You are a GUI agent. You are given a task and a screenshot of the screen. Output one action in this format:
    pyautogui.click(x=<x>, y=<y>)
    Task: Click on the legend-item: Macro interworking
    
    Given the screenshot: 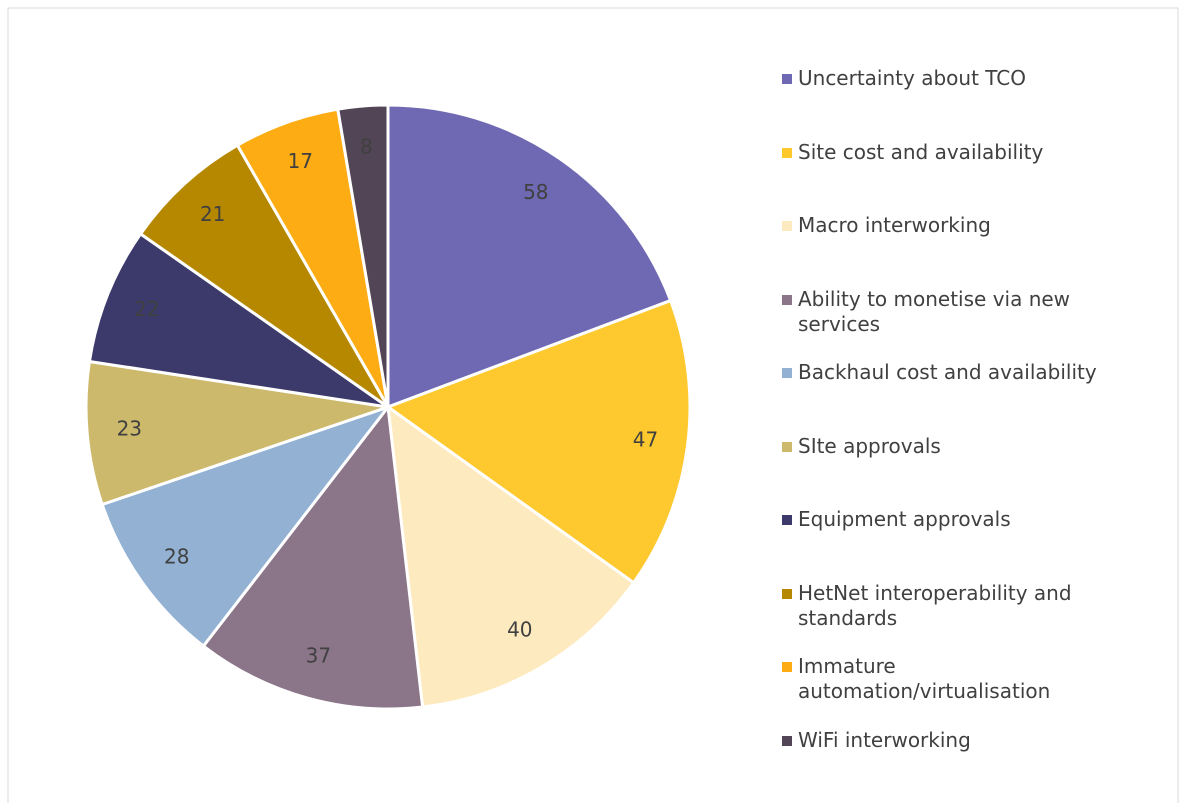 What is the action you would take?
    pyautogui.click(x=962, y=225)
    